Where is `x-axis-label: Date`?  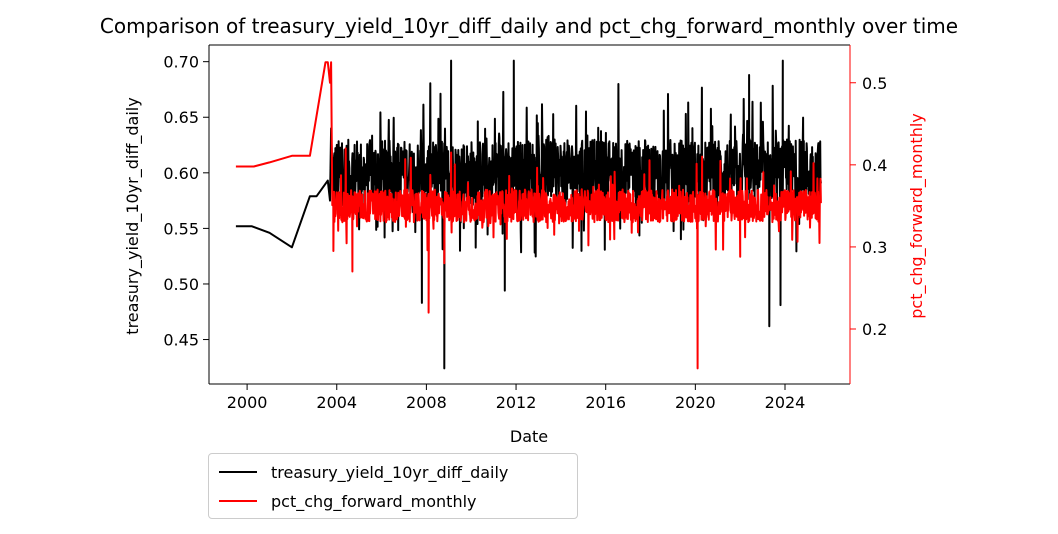
x-axis-label: Date is located at coordinates (529, 436).